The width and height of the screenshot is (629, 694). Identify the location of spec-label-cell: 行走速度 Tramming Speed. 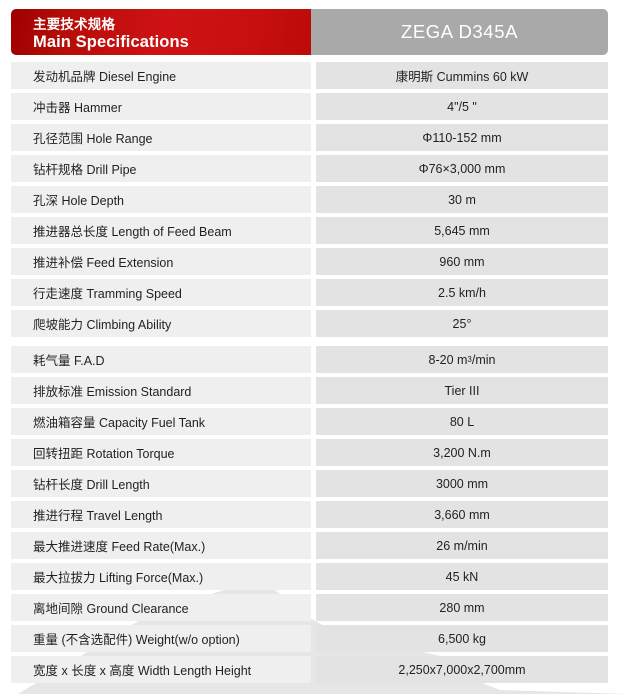
(161, 292).